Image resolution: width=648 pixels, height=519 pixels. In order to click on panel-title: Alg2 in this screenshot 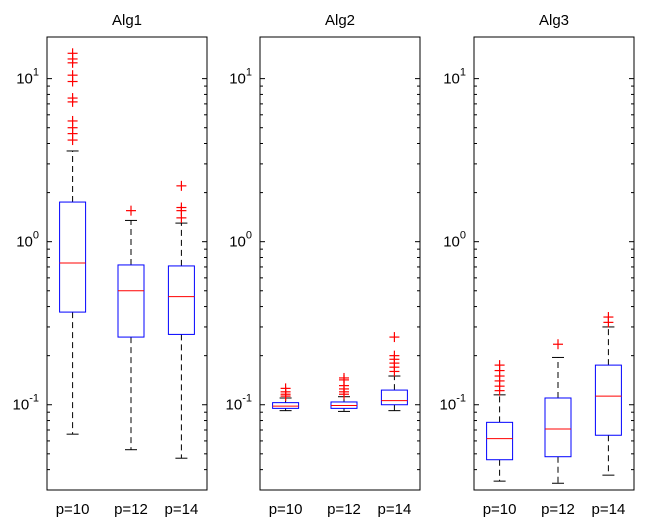, I will do `click(340, 20)`.